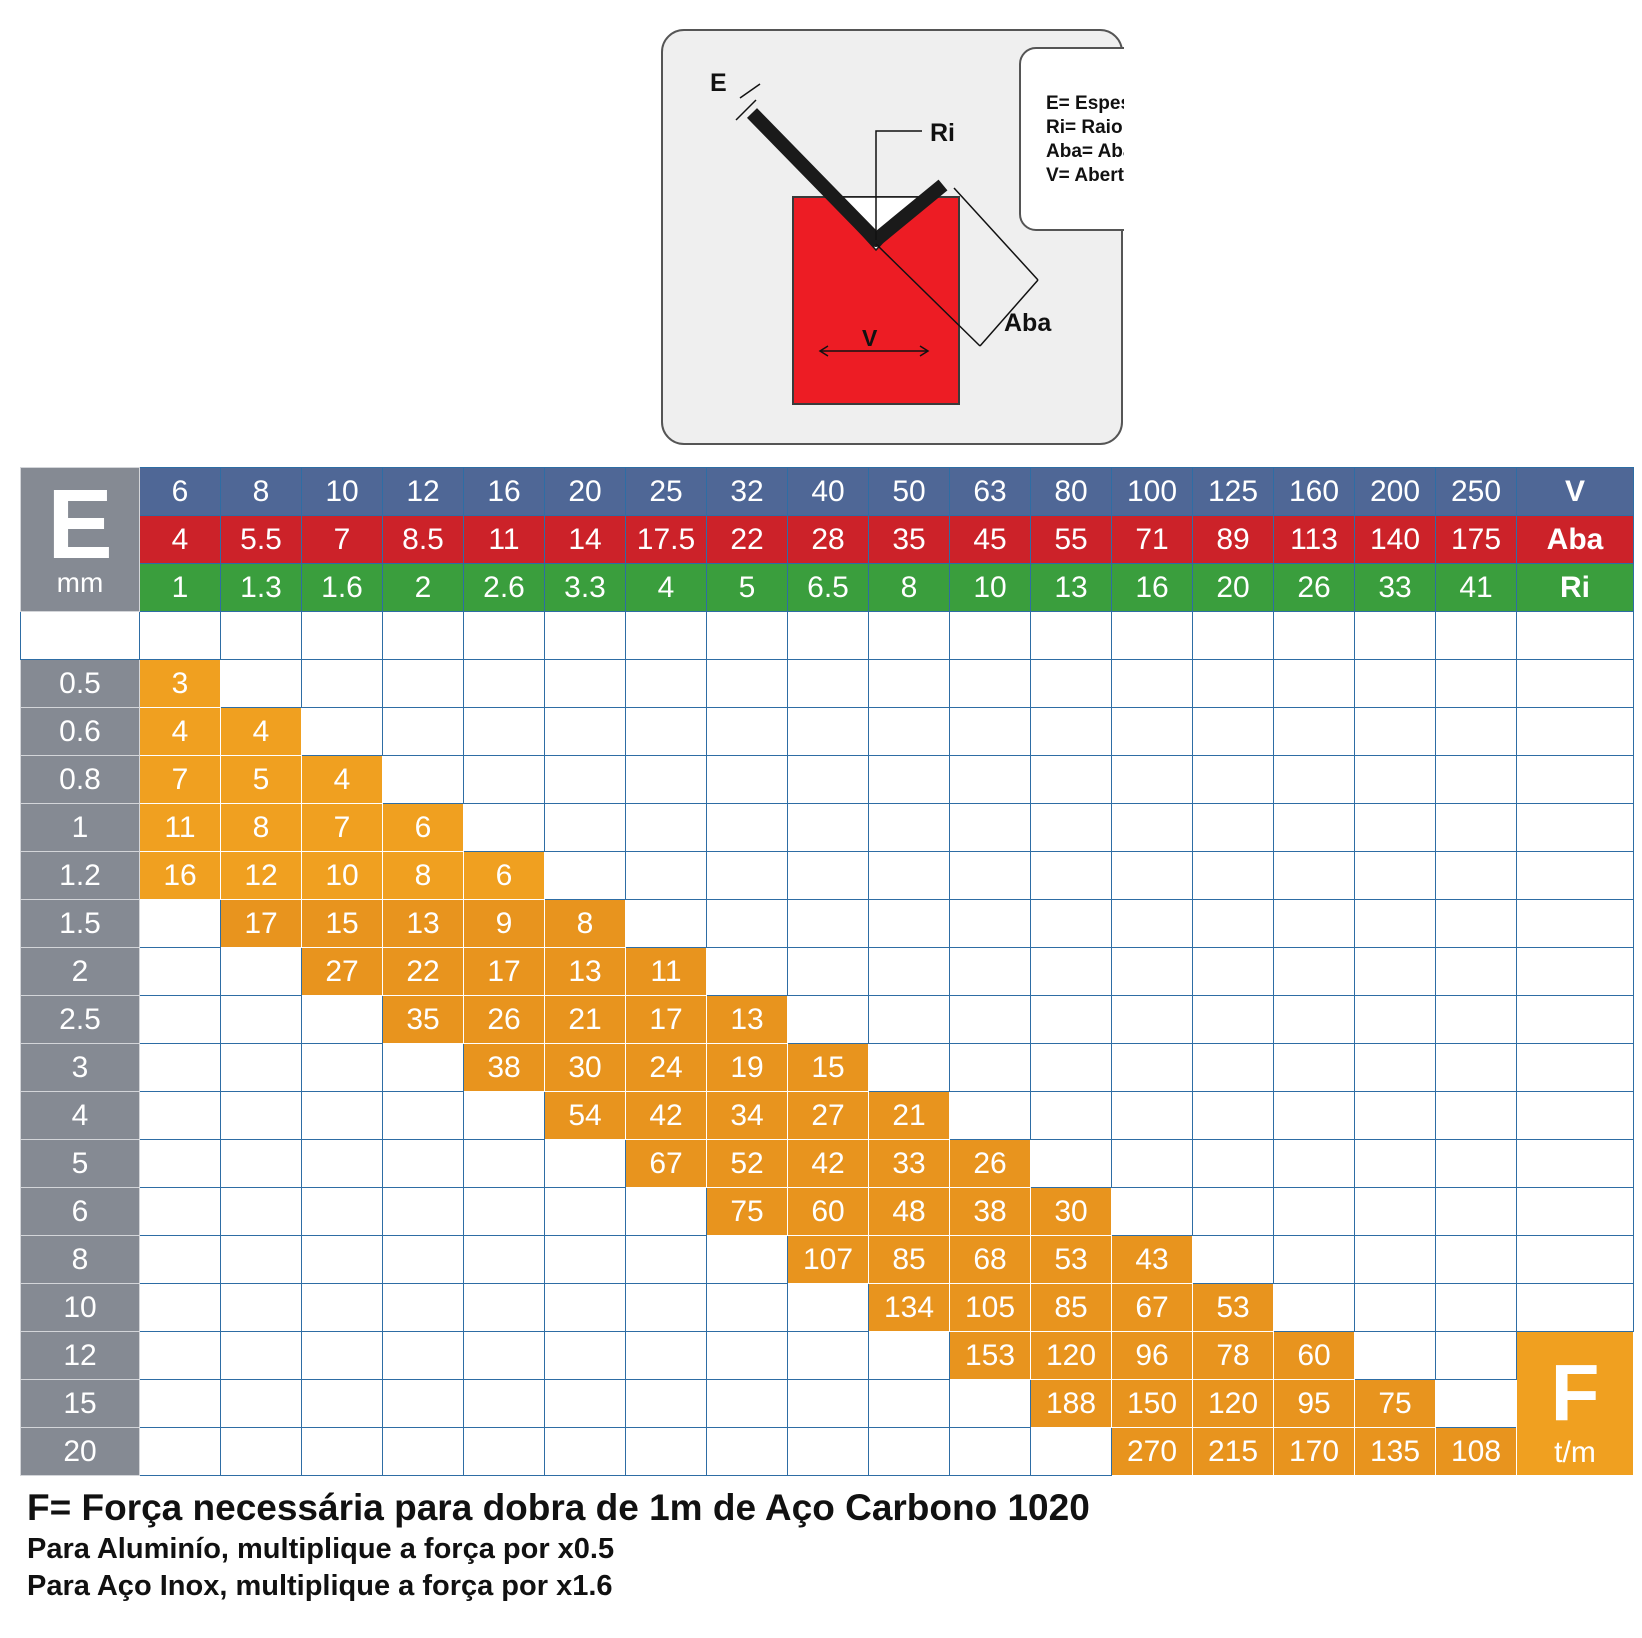  What do you see at coordinates (1009, 313) in the screenshot?
I see `aba-end` at bounding box center [1009, 313].